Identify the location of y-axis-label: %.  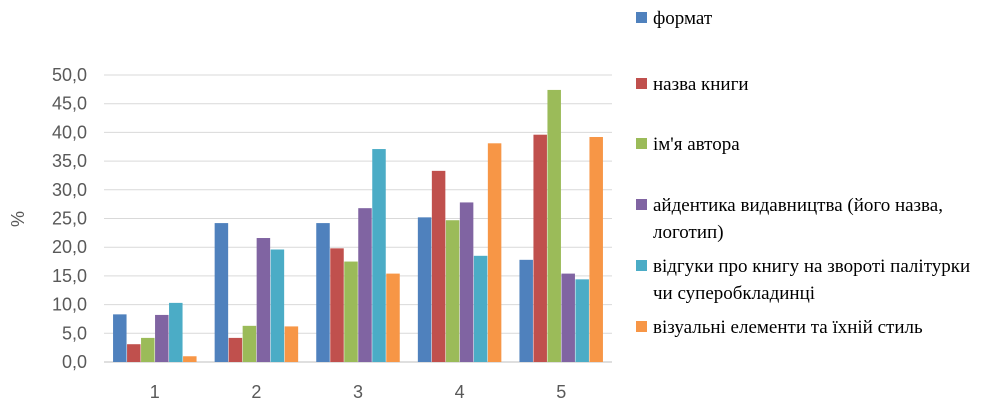
(18, 219).